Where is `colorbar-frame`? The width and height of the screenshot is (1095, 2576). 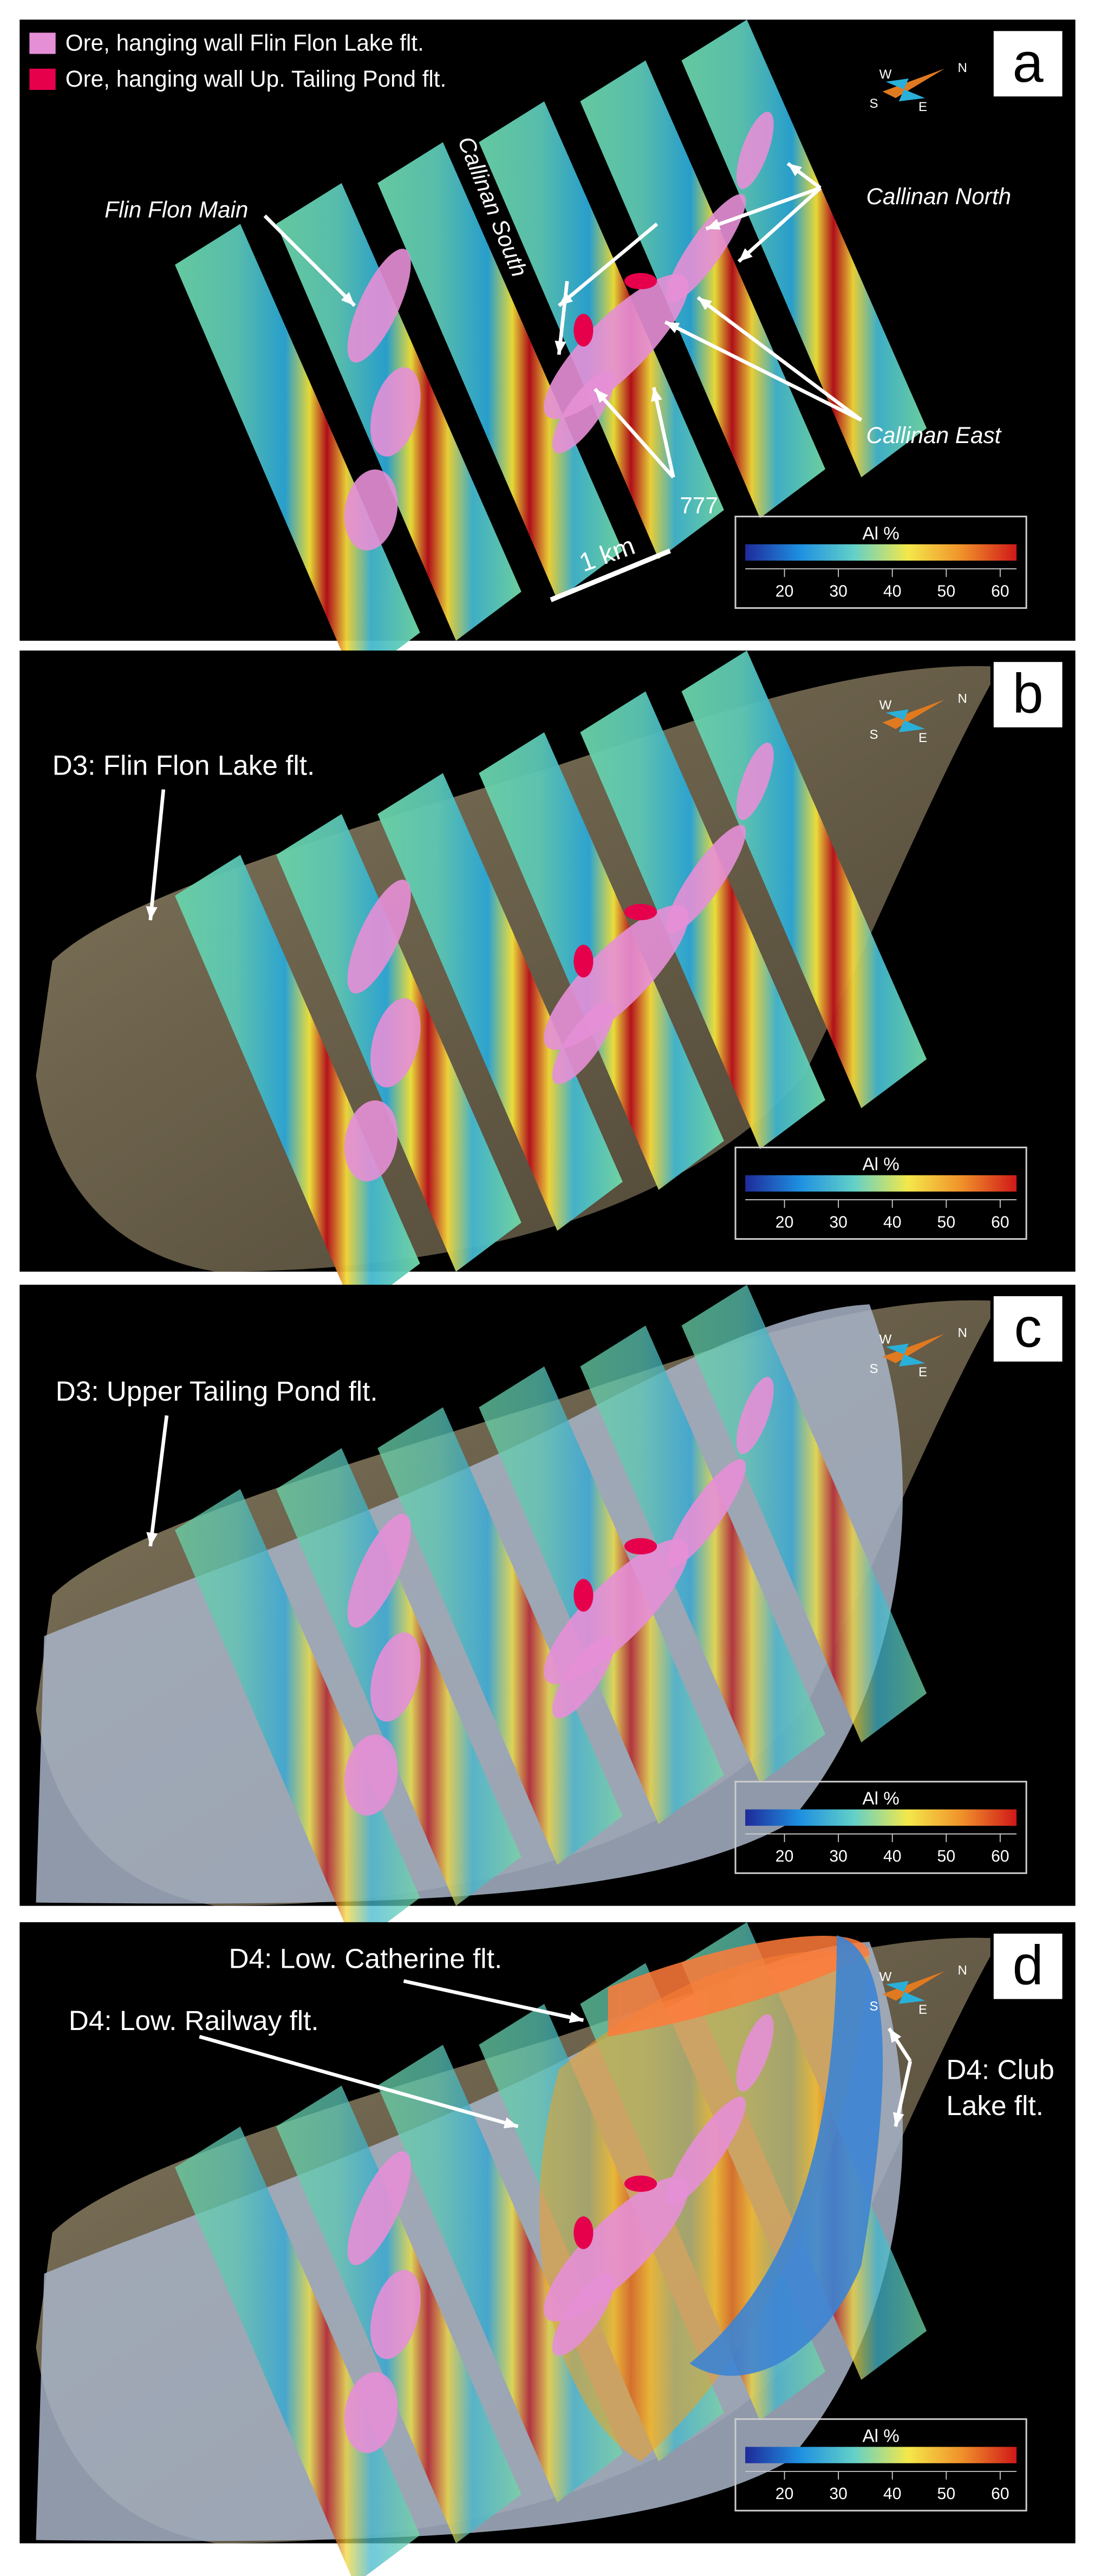 colorbar-frame is located at coordinates (880, 562).